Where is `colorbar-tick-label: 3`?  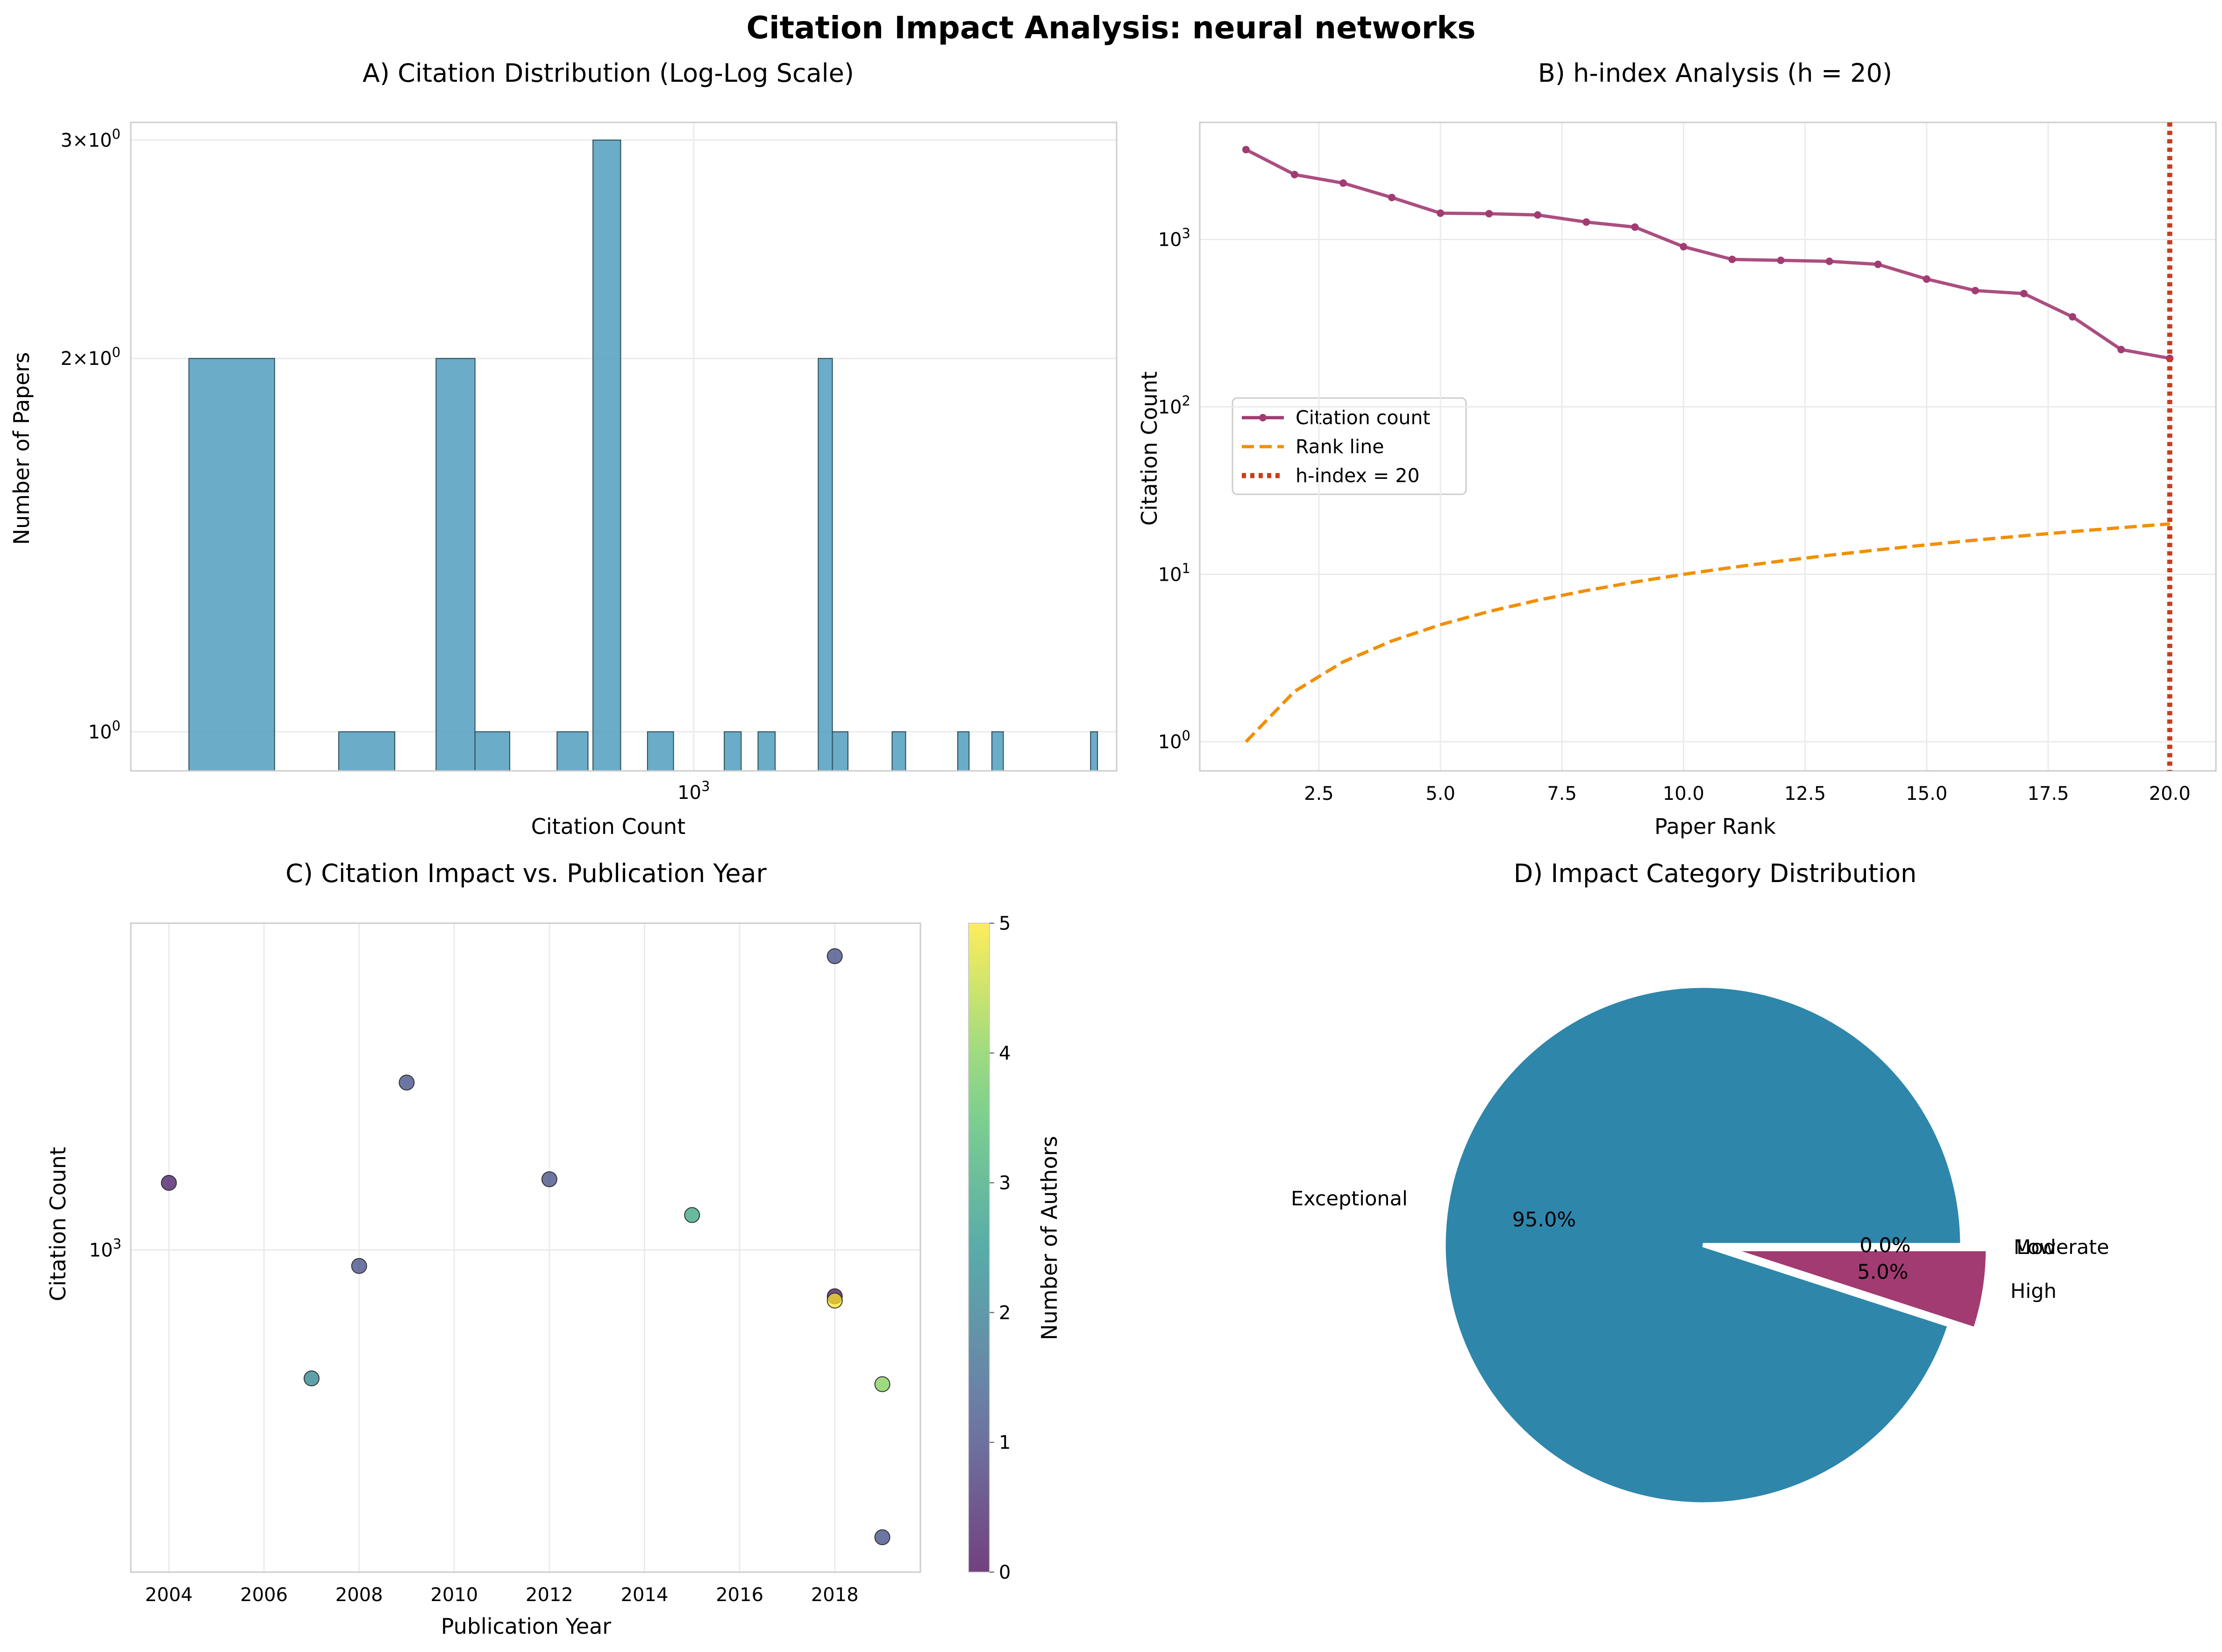
colorbar-tick-label: 3 is located at coordinates (1005, 1183).